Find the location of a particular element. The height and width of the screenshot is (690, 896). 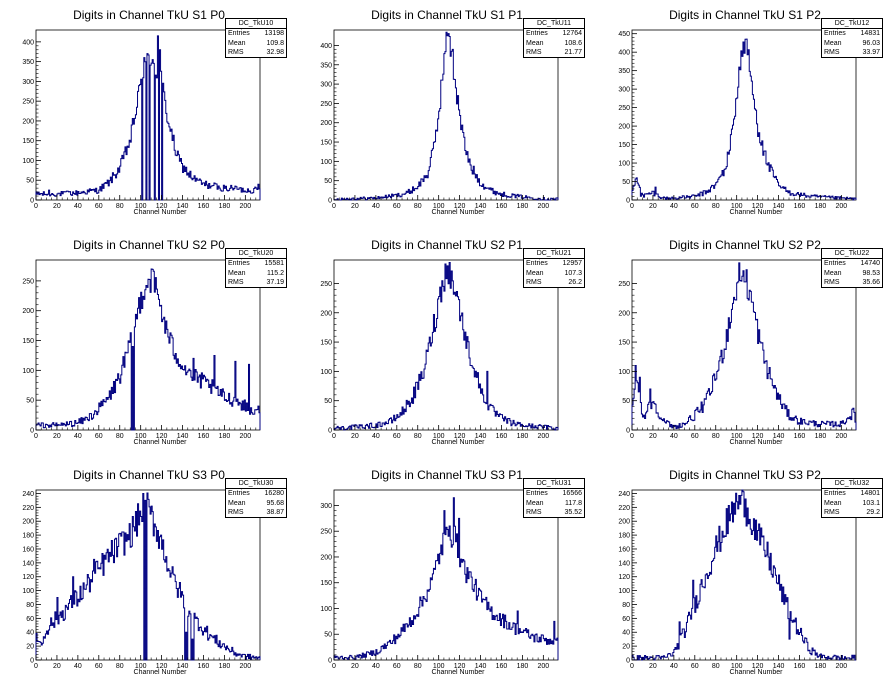

histogram-title: Digits in Channel TkU S1 P1 is located at coordinates (447, 15).